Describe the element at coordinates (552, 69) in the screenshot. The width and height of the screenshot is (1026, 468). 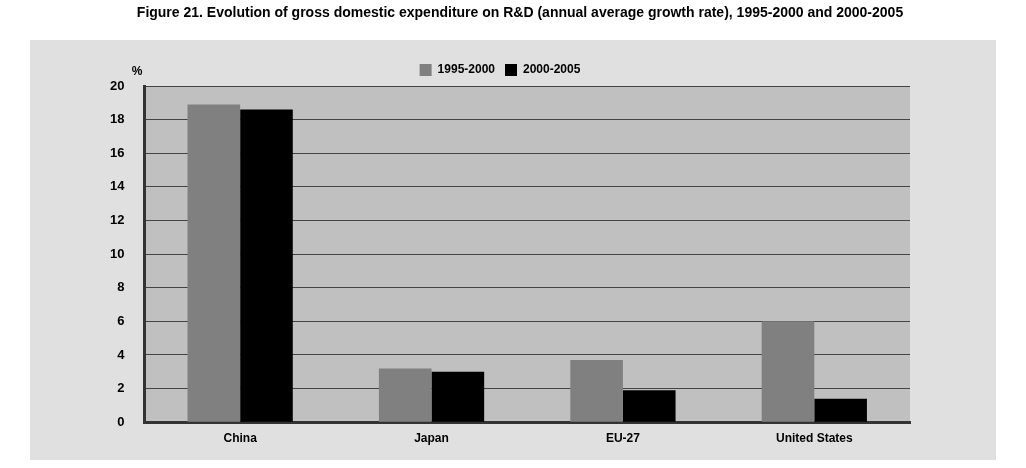
I see `legend-label: 2000-2005` at that location.